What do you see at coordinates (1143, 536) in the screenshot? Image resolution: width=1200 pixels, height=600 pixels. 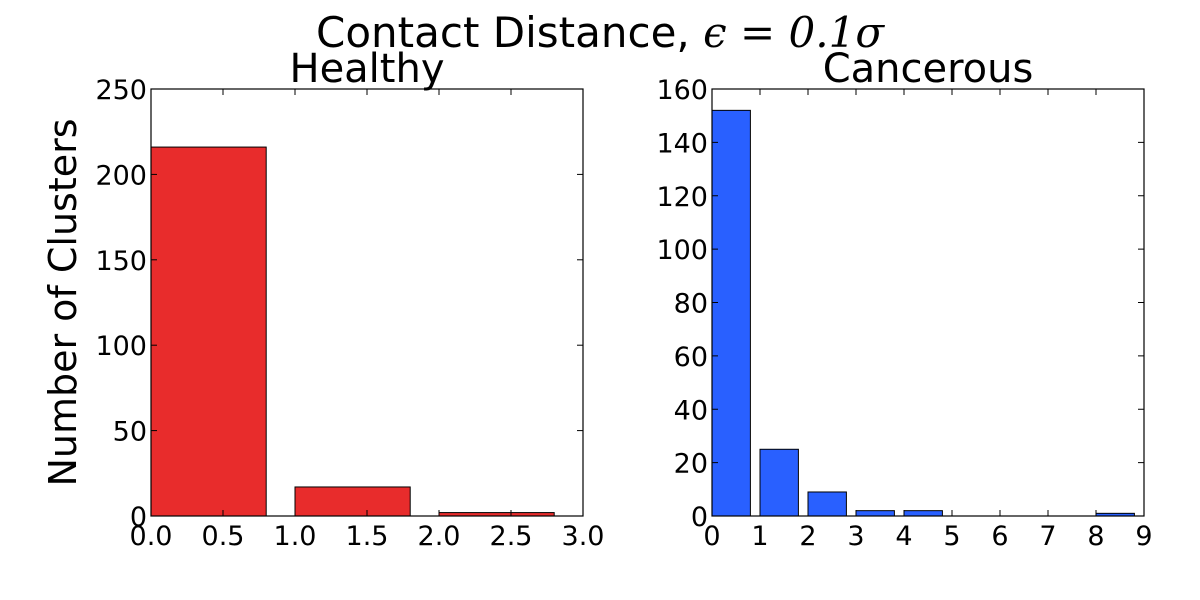 I see `cancerous-xtick-label: 9` at bounding box center [1143, 536].